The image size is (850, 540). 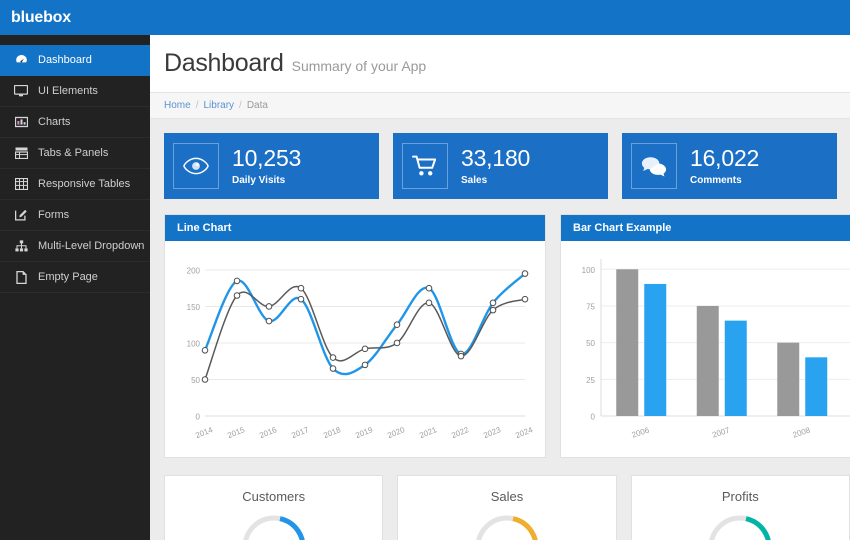 I want to click on donut-card-customers: Customers, so click(x=274, y=507).